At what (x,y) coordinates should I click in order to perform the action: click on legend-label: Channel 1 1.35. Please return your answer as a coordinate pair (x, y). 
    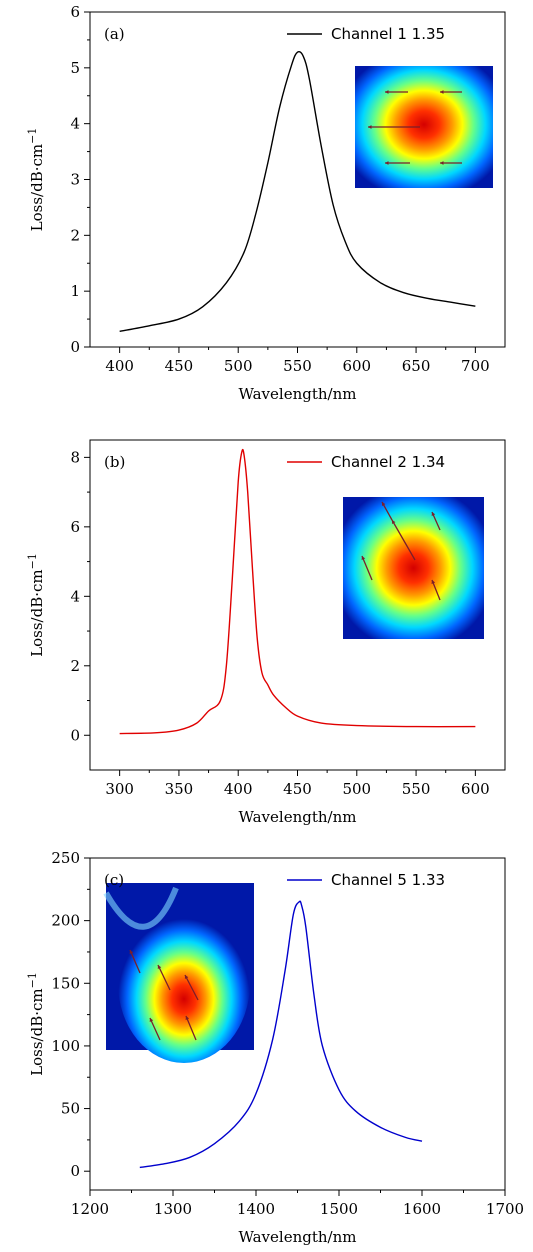
    Looking at the image, I should click on (388, 34).